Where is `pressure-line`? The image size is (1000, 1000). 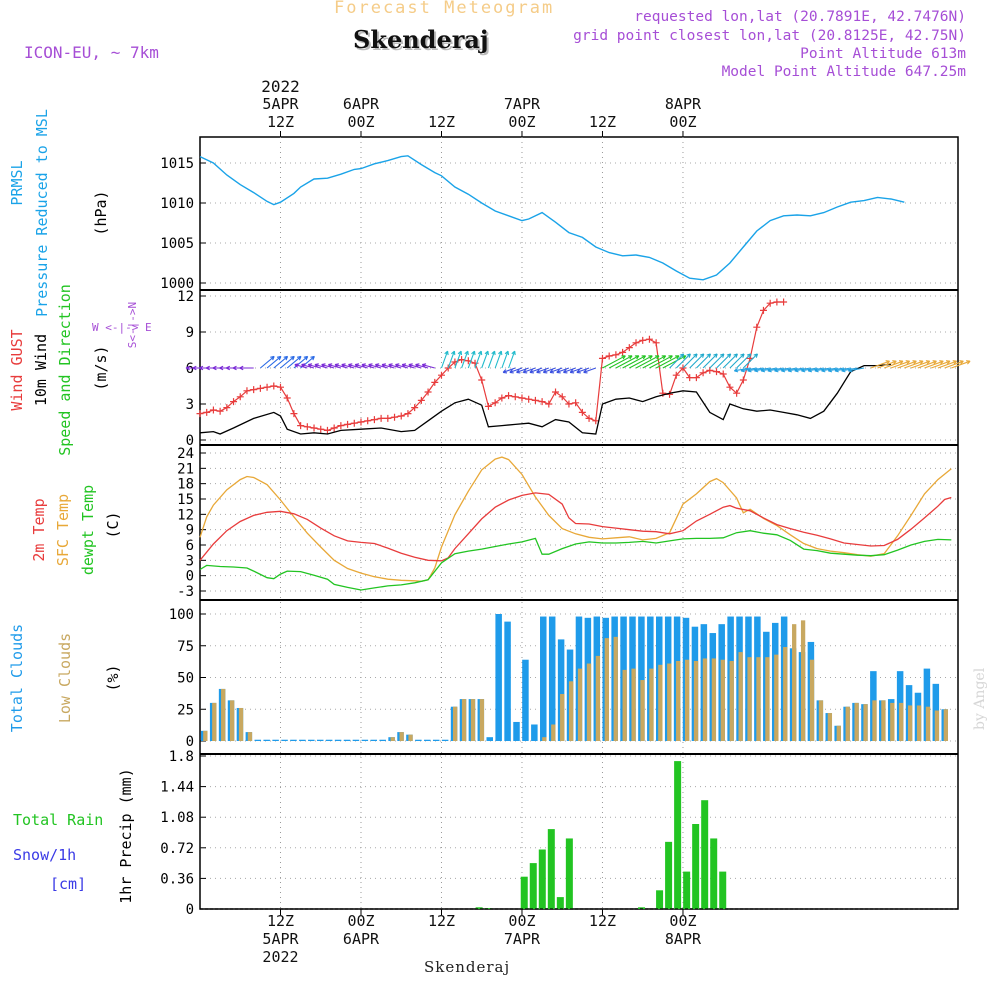 pressure-line is located at coordinates (552, 218).